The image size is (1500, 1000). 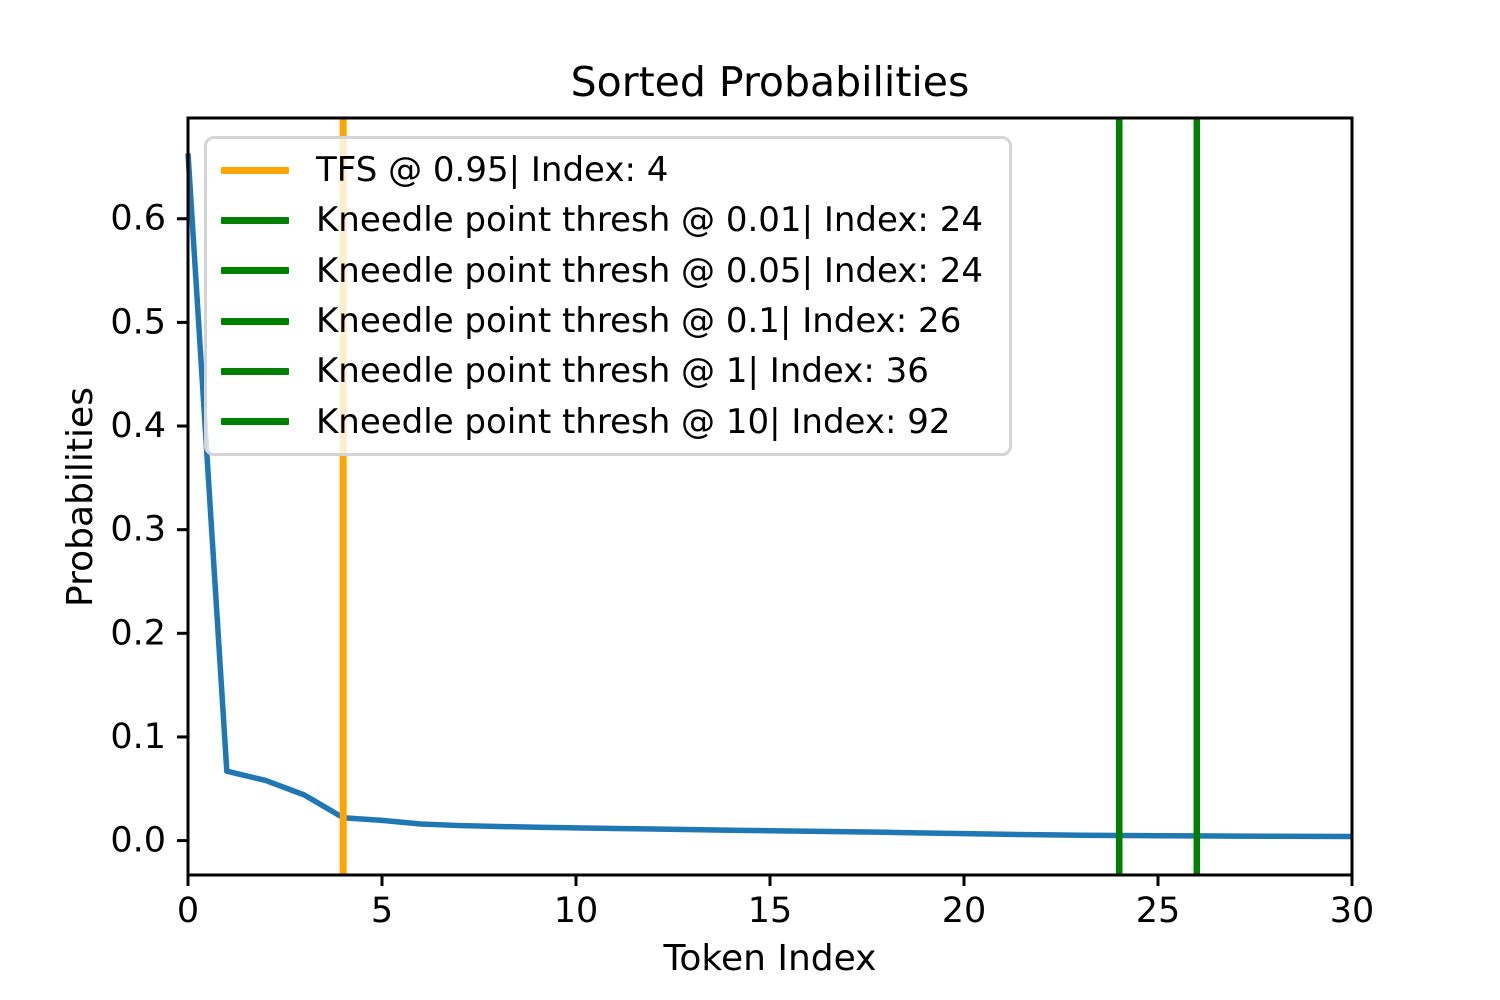 What do you see at coordinates (382, 911) in the screenshot?
I see `x-tick-label: 5` at bounding box center [382, 911].